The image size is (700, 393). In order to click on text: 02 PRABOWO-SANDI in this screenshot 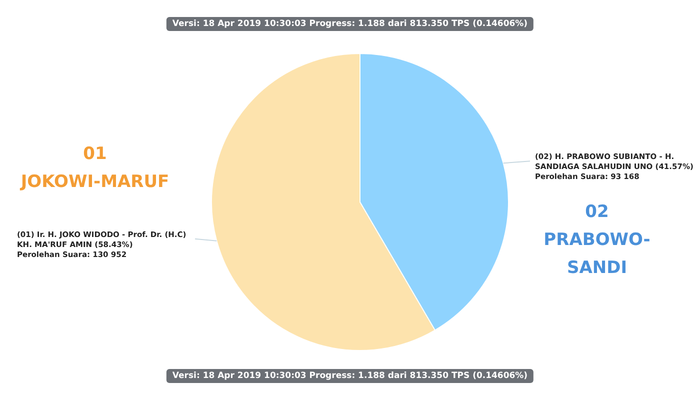, I will do `click(597, 240)`.